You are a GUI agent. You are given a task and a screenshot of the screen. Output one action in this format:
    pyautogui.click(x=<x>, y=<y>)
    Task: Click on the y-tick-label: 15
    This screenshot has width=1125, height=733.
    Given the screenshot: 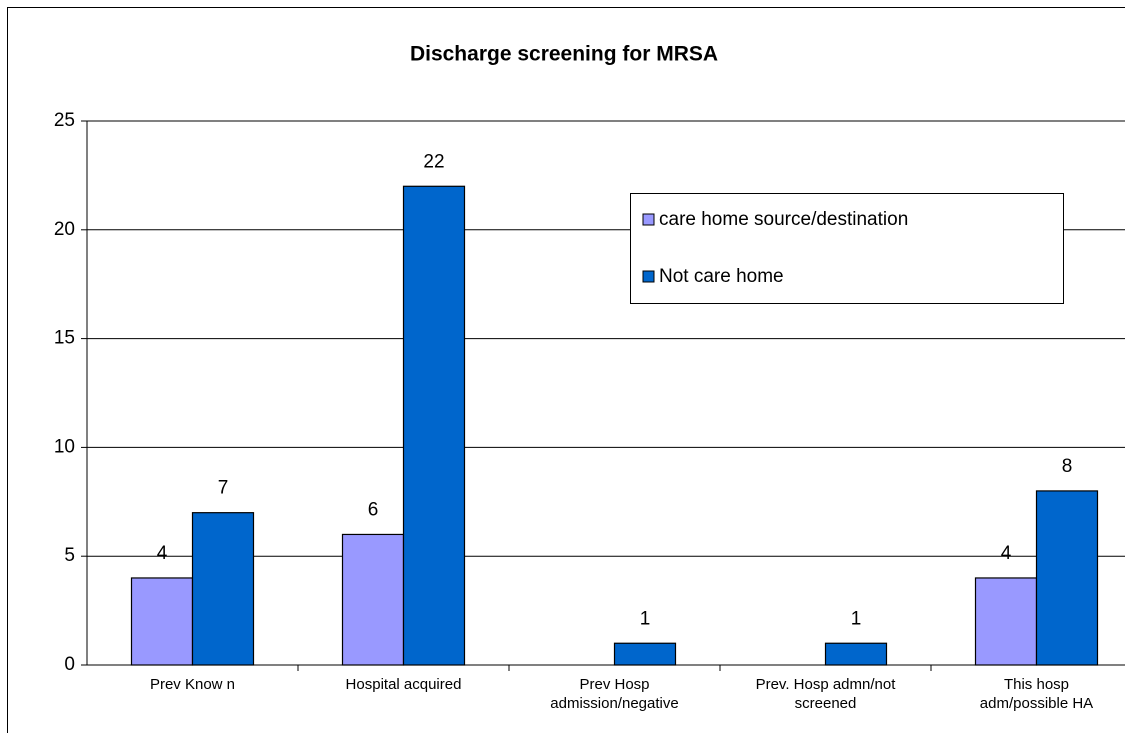 What is the action you would take?
    pyautogui.click(x=64, y=338)
    